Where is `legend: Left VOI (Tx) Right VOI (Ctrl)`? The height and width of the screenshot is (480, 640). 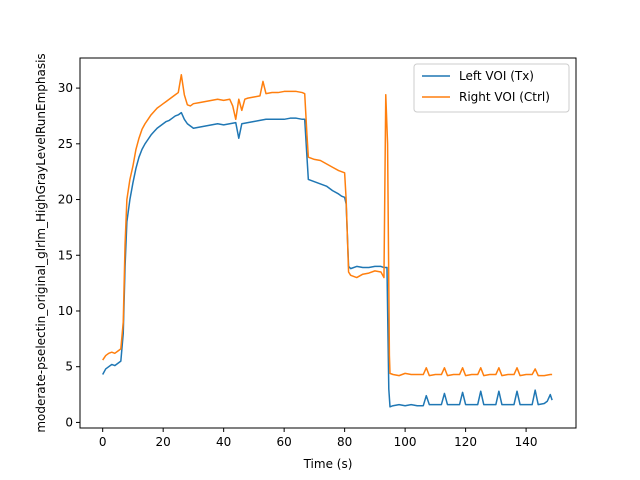 legend: Left VOI (Tx) Right VOI (Ctrl) is located at coordinates (491, 88).